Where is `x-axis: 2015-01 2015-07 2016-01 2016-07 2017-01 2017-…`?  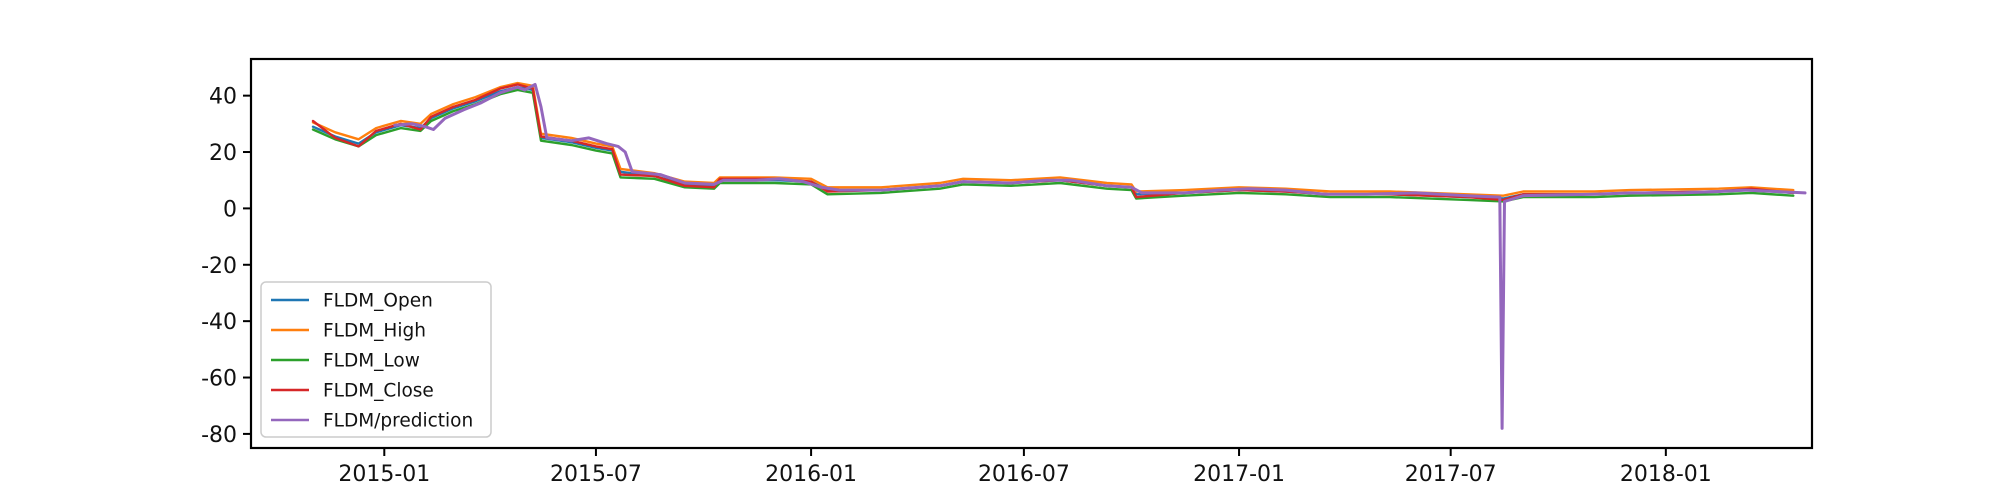
x-axis: 2015-01 2015-07 2016-01 2016-07 2017-01 2017-… is located at coordinates (1025, 467).